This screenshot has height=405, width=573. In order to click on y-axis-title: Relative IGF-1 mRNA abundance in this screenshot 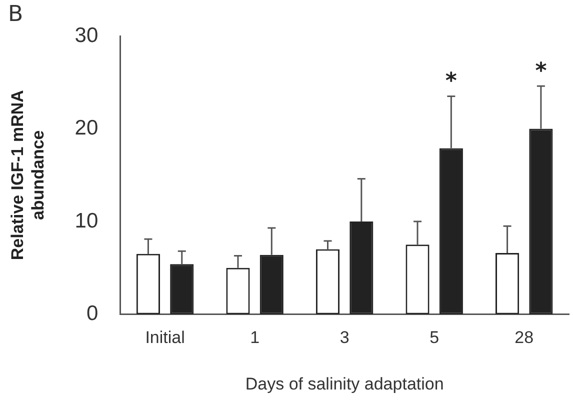, I will do `click(28, 175)`.